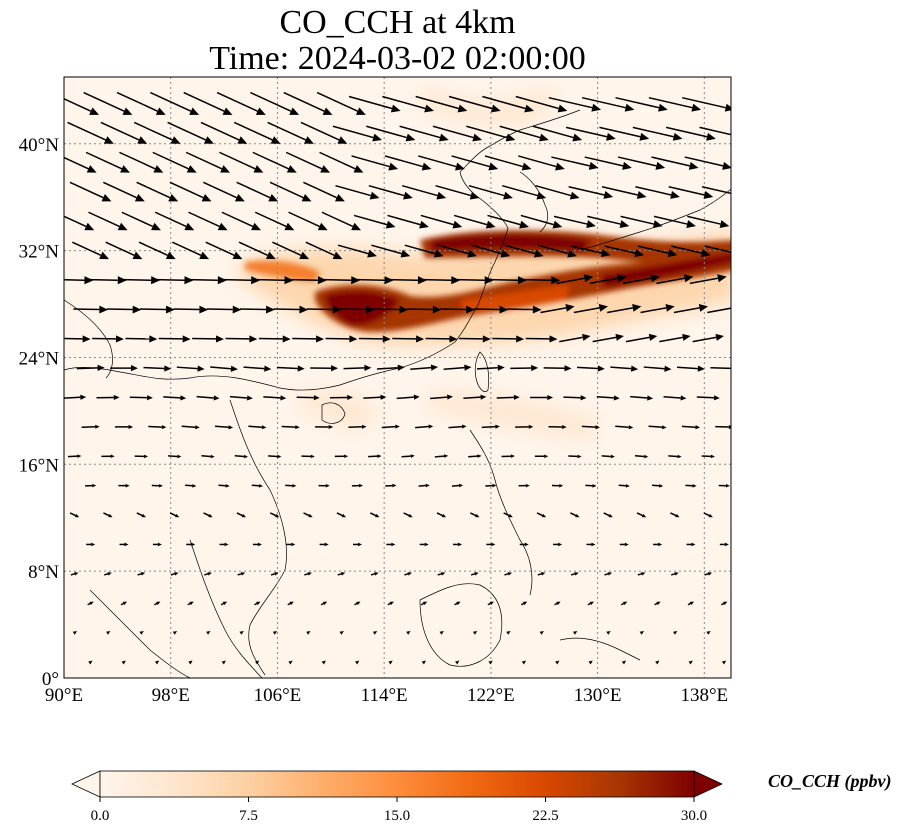 This screenshot has width=921, height=836. I want to click on lon-tick-label: 122°E, so click(491, 695).